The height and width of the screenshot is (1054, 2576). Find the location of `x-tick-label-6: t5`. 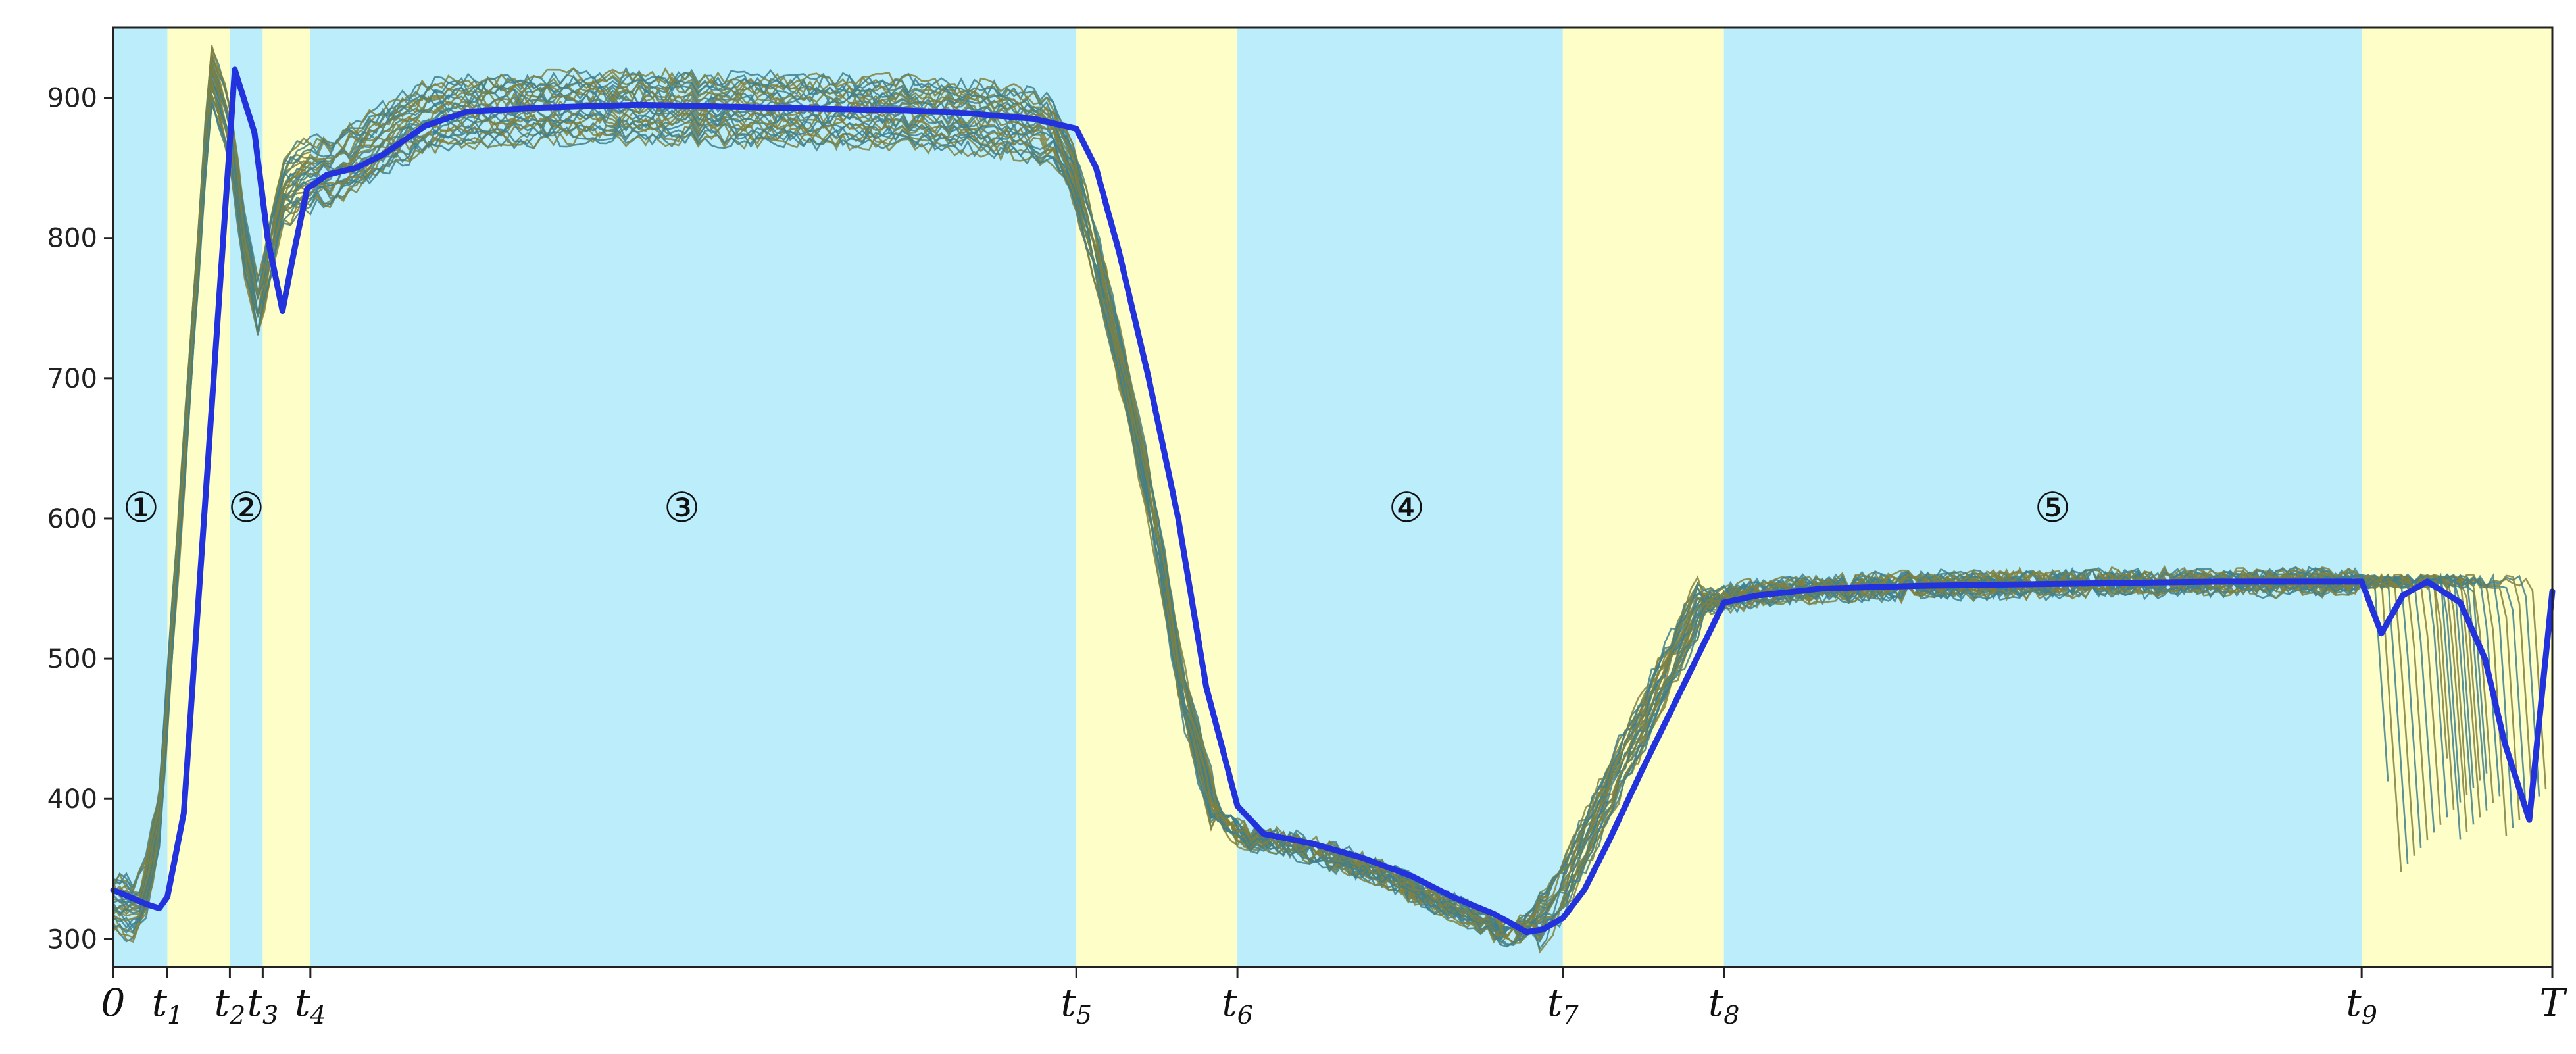

x-tick-label-6: t5 is located at coordinates (1076, 1005).